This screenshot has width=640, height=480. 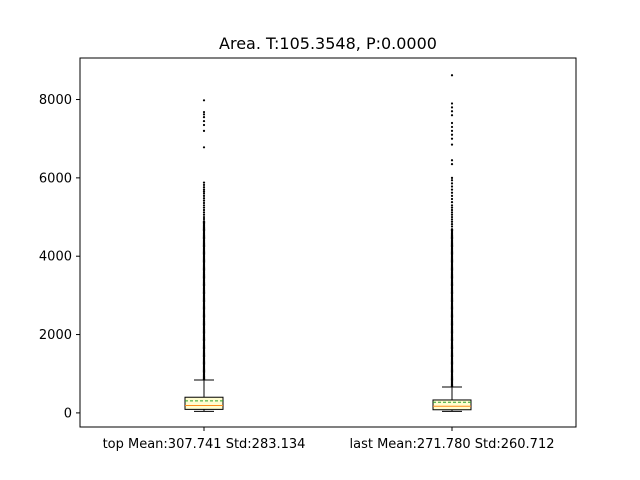 I want to click on chart-title: Area. T:105.3548, P:0.0000, so click(x=328, y=43).